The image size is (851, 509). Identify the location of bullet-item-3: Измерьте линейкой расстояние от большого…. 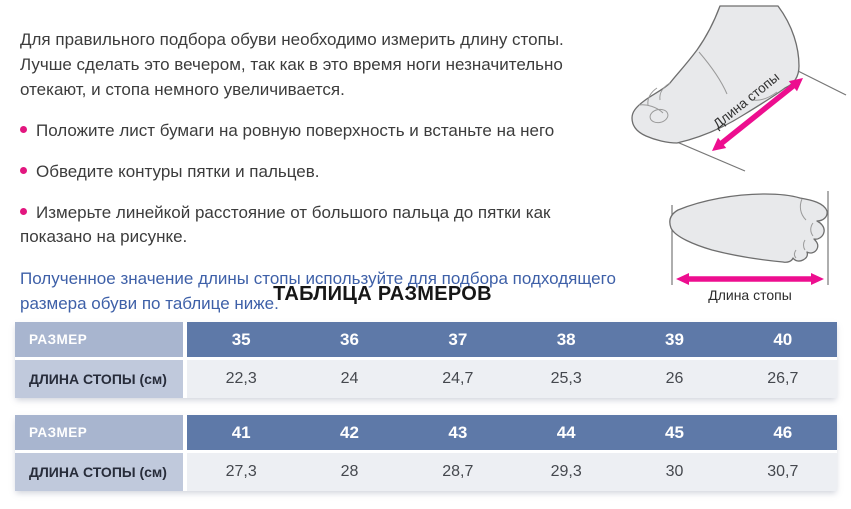
(340, 225).